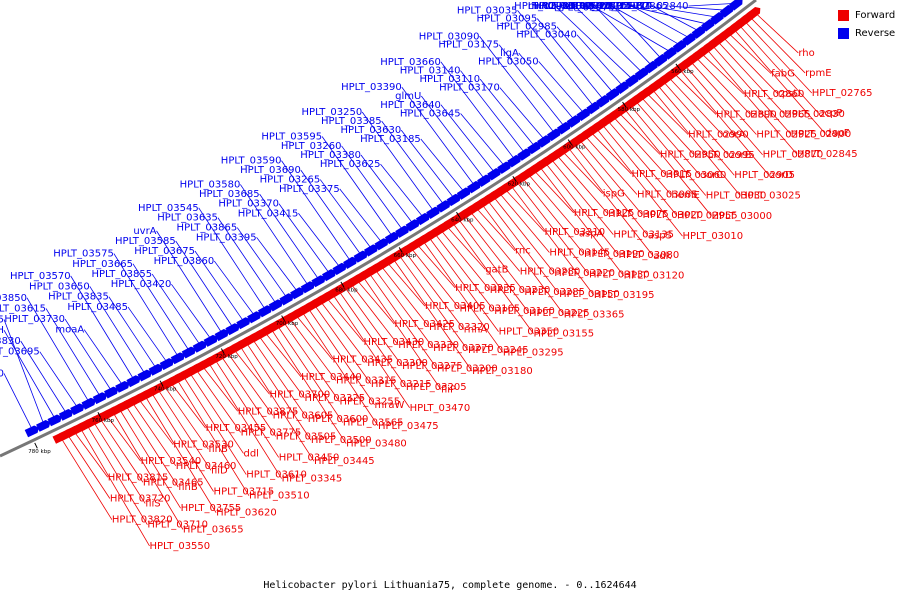 The image size is (900, 600). Describe the element at coordinates (875, 33) in the screenshot. I see `legend-reverse-label: Reverse` at that location.